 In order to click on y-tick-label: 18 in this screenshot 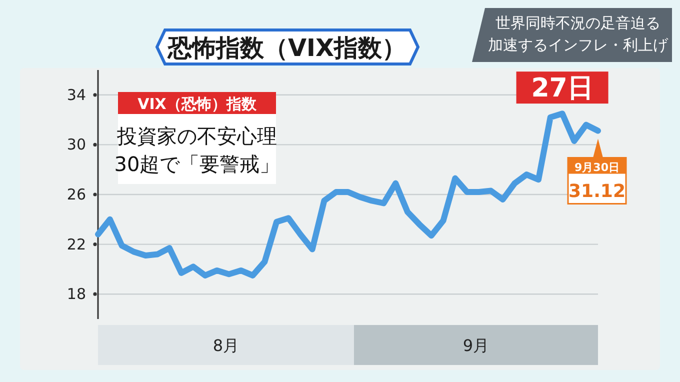, I will do `click(76, 294)`.